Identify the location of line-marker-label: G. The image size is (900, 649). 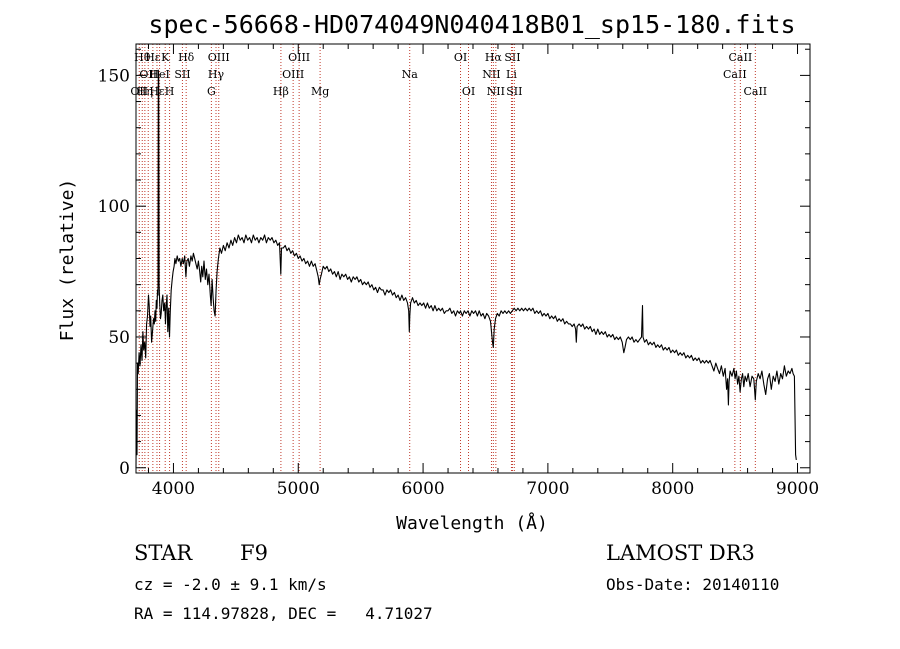
(211, 91).